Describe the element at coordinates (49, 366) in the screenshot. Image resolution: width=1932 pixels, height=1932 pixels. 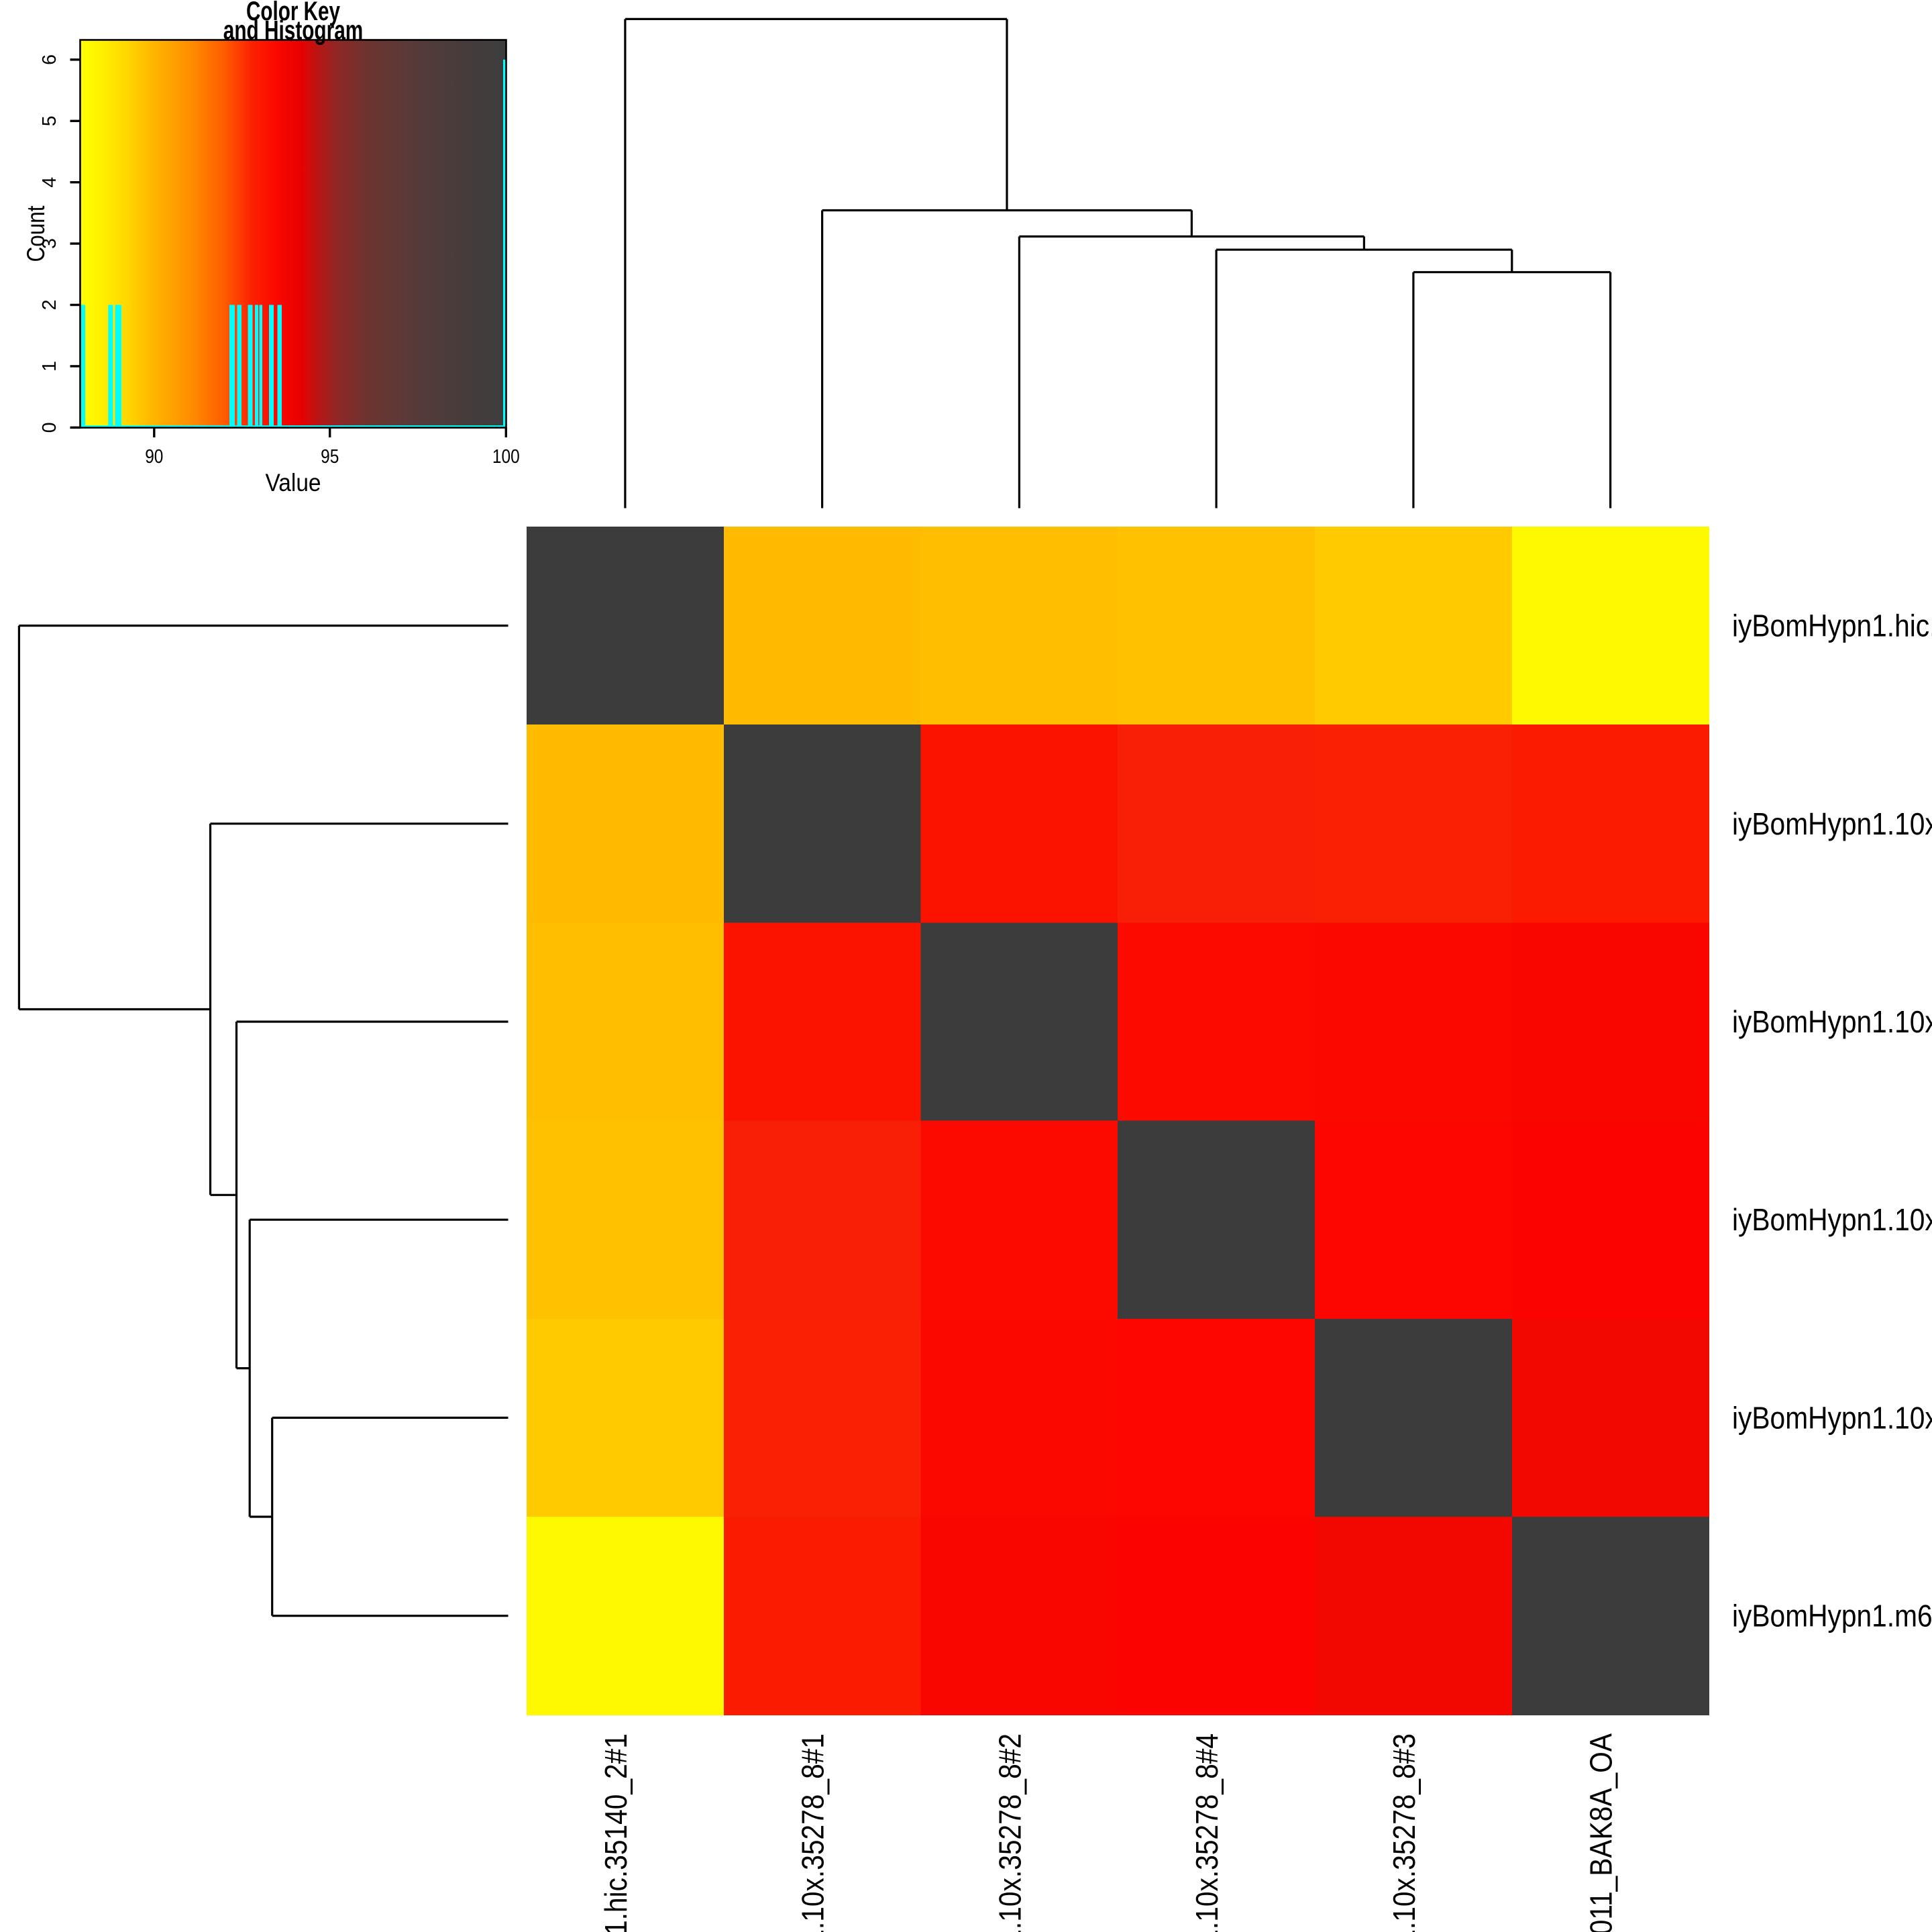
I see `svg-text: 1` at that location.